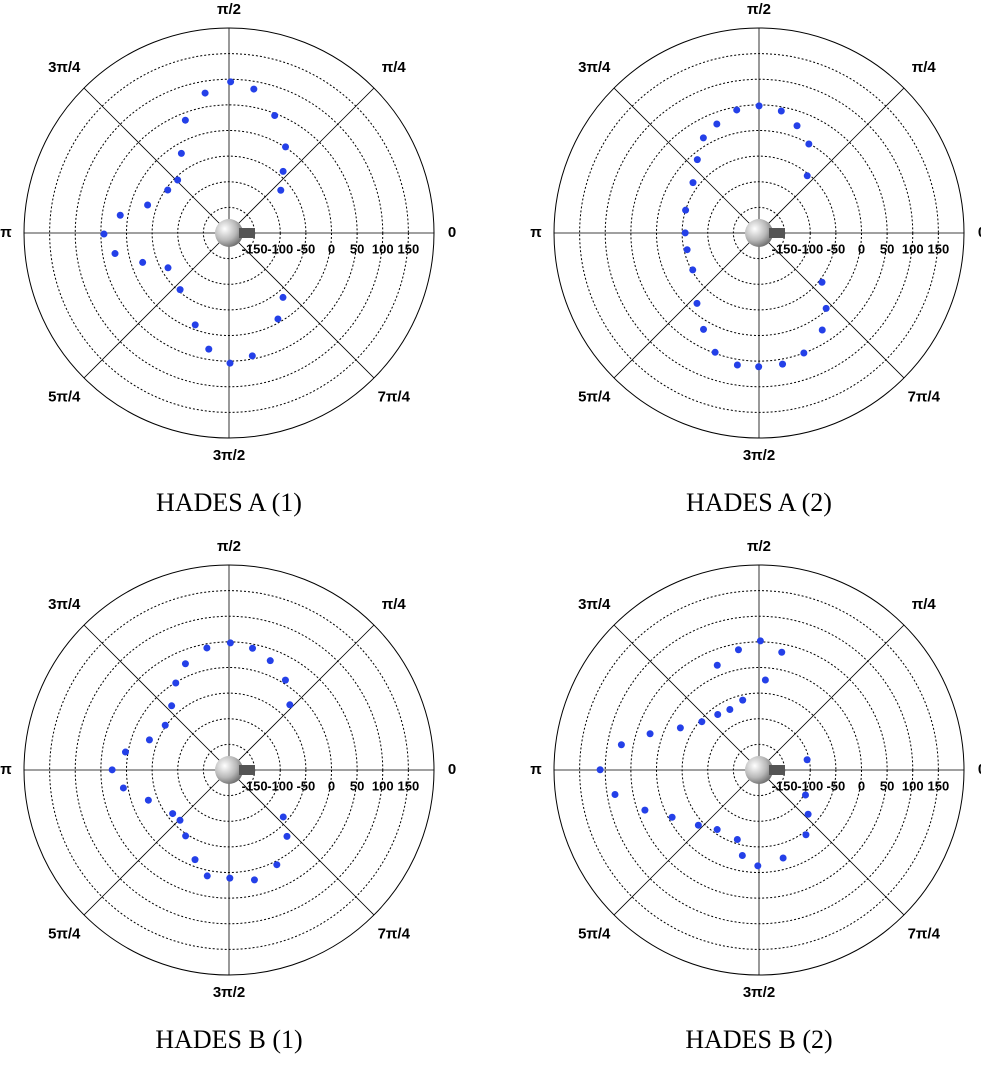 This screenshot has height=1066, width=981. I want to click on detector, so click(759, 770).